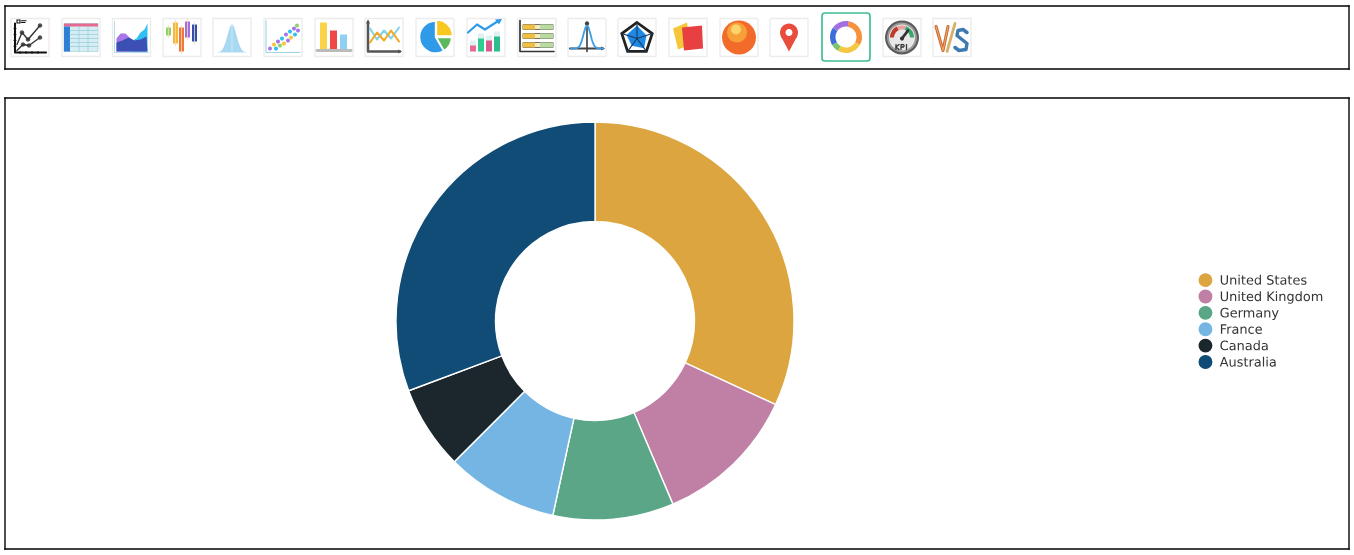 This screenshot has width=1354, height=555. Describe the element at coordinates (1247, 361) in the screenshot. I see `legend-label: Australia` at that location.